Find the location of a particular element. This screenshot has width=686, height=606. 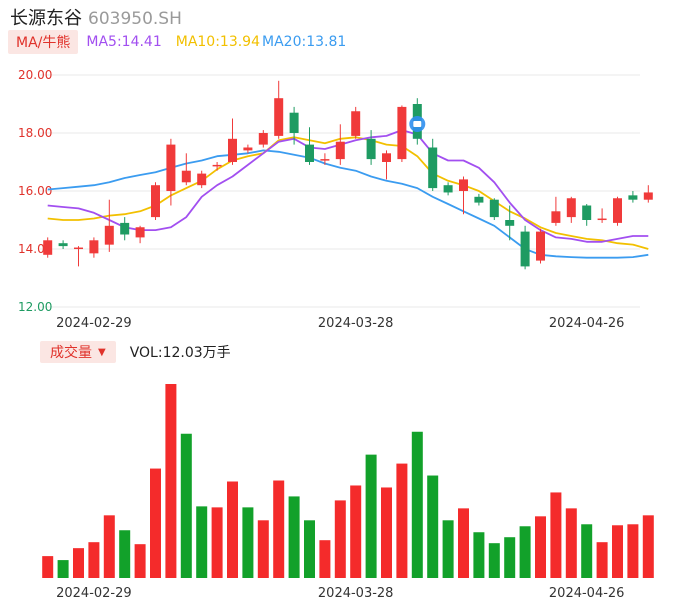

y-tick-label: 16.00 is located at coordinates (35, 191).